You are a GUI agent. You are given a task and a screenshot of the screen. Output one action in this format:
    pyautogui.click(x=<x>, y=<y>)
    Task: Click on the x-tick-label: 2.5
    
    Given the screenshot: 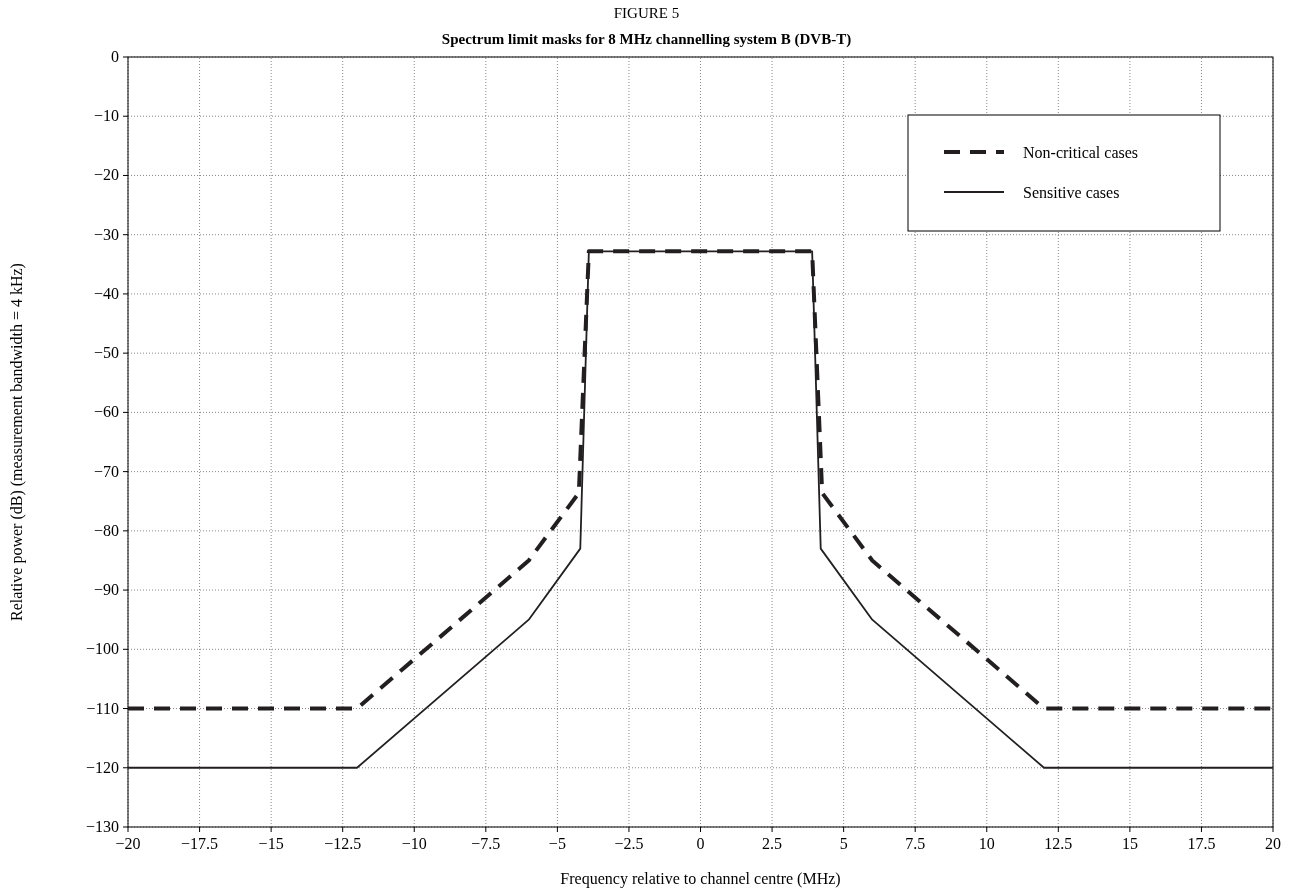 What is the action you would take?
    pyautogui.click(x=772, y=843)
    